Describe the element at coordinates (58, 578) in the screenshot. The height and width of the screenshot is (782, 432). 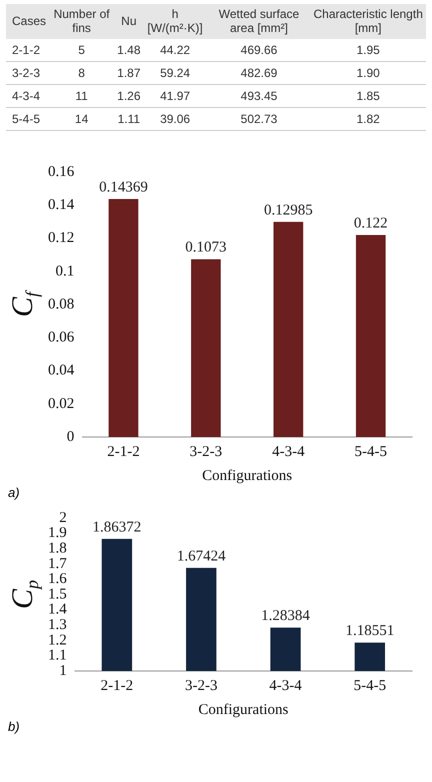
I see `y-tick-label: 1.6` at that location.